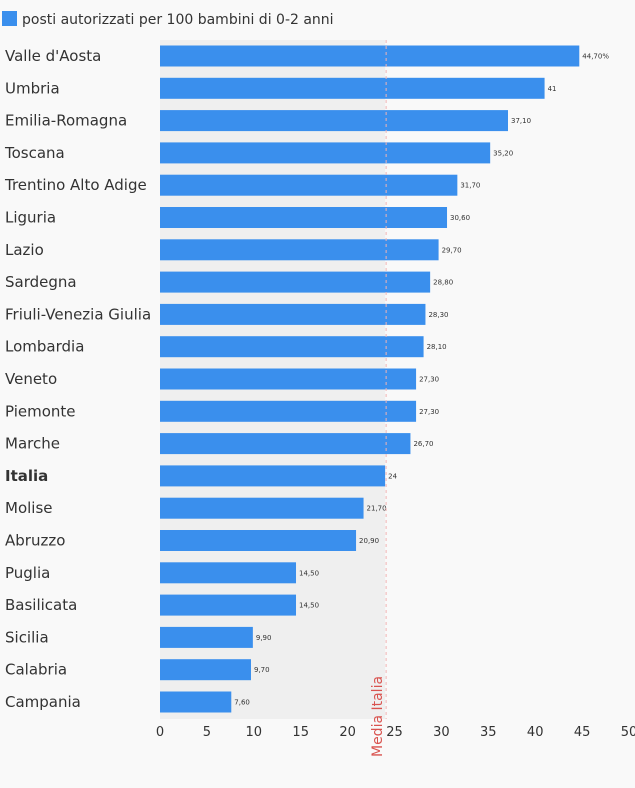  I want to click on data-label: 7,60, so click(242, 703).